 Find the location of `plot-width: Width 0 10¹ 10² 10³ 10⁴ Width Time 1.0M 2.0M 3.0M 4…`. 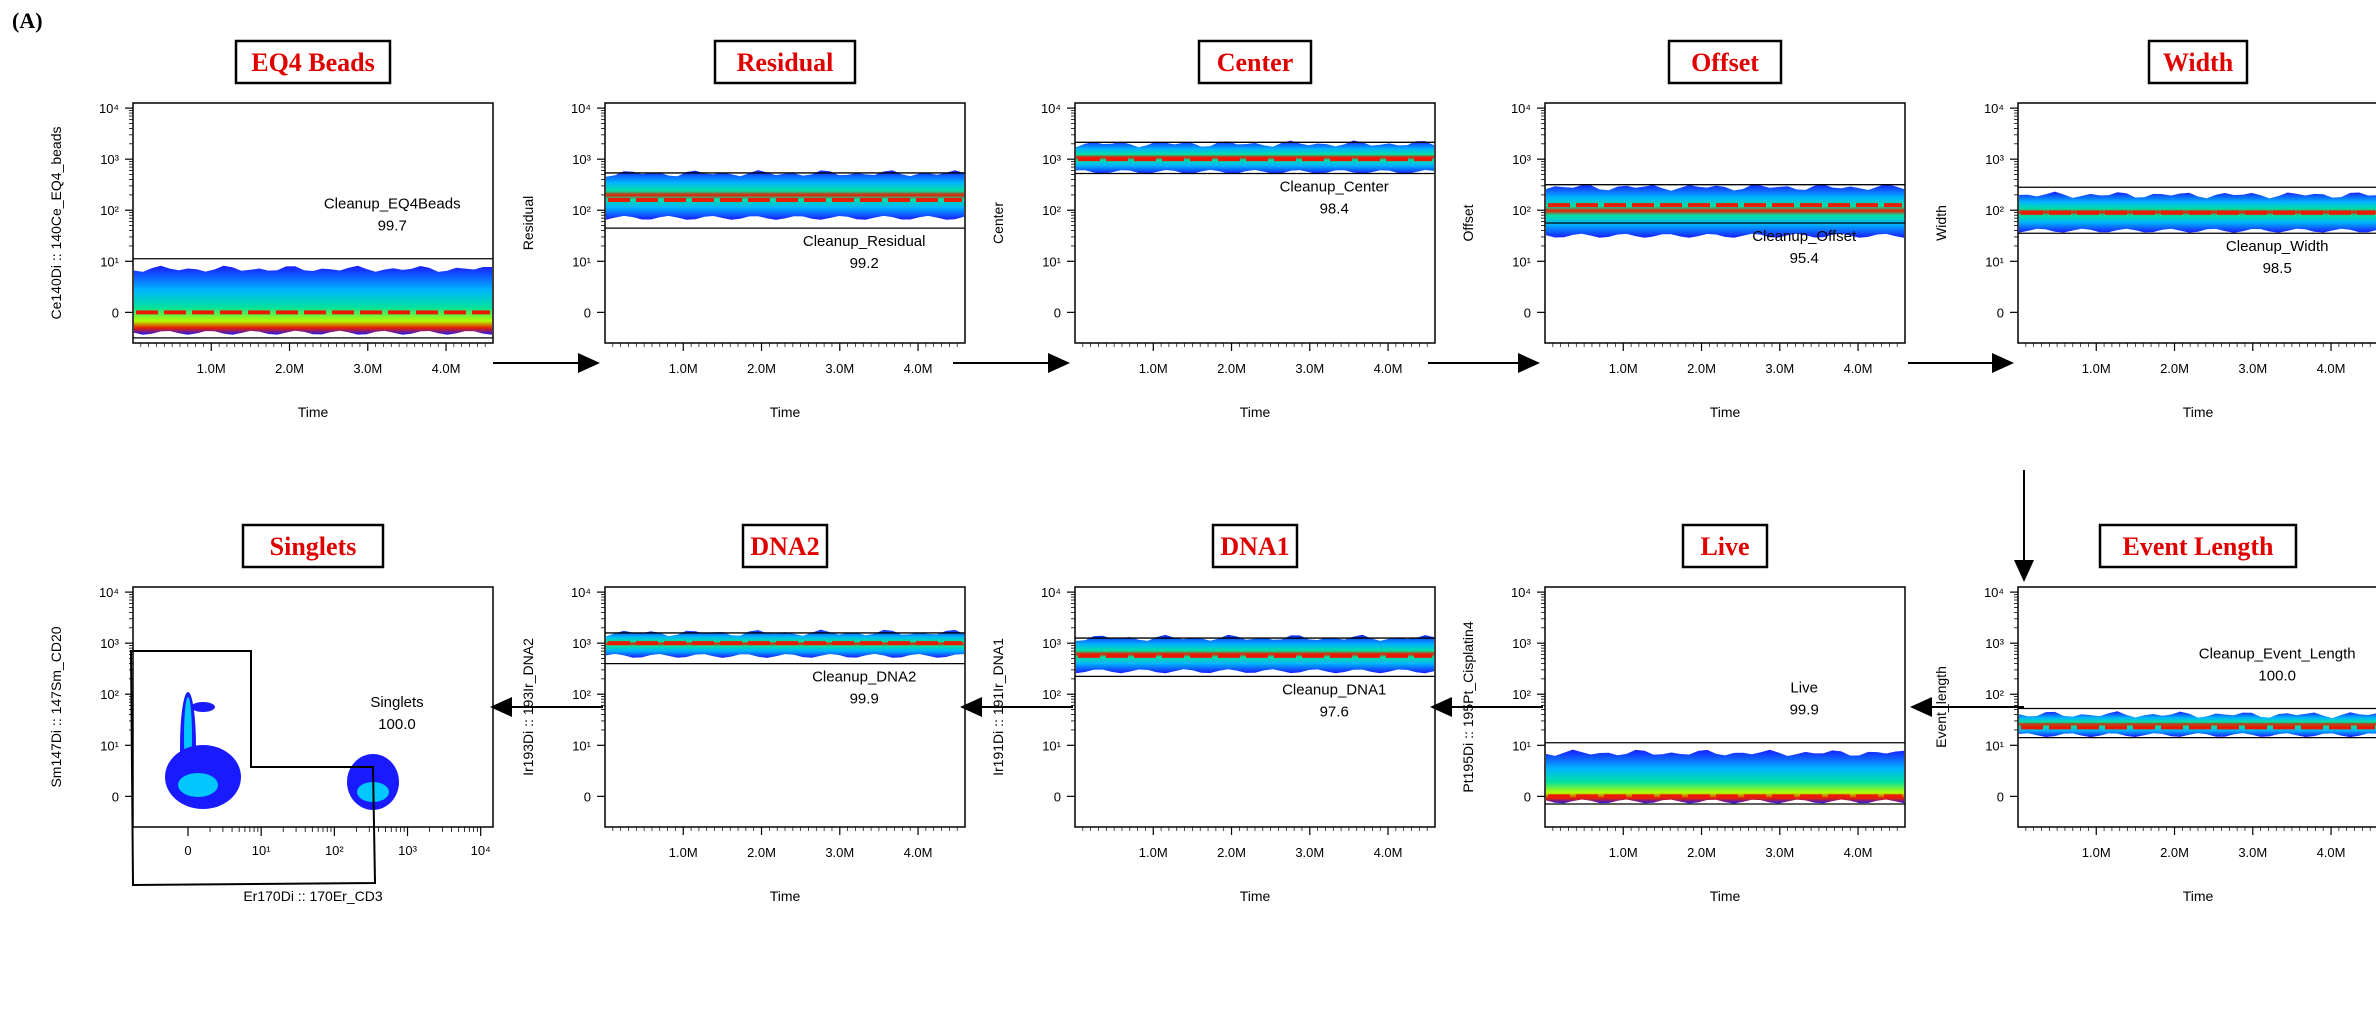

plot-width: Width 0 10¹ 10² 10³ 10⁴ Width Time 1.0M 2.0M 3.0M 4… is located at coordinates (2154, 229).